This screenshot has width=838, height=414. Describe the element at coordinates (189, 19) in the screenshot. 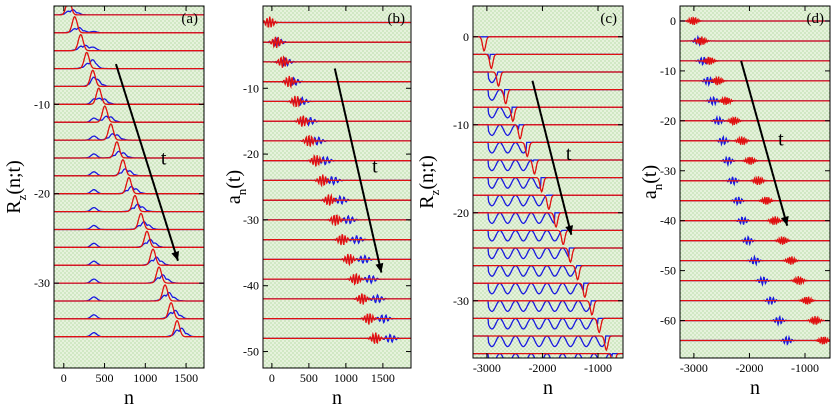

I see `panel-label: (a)` at that location.